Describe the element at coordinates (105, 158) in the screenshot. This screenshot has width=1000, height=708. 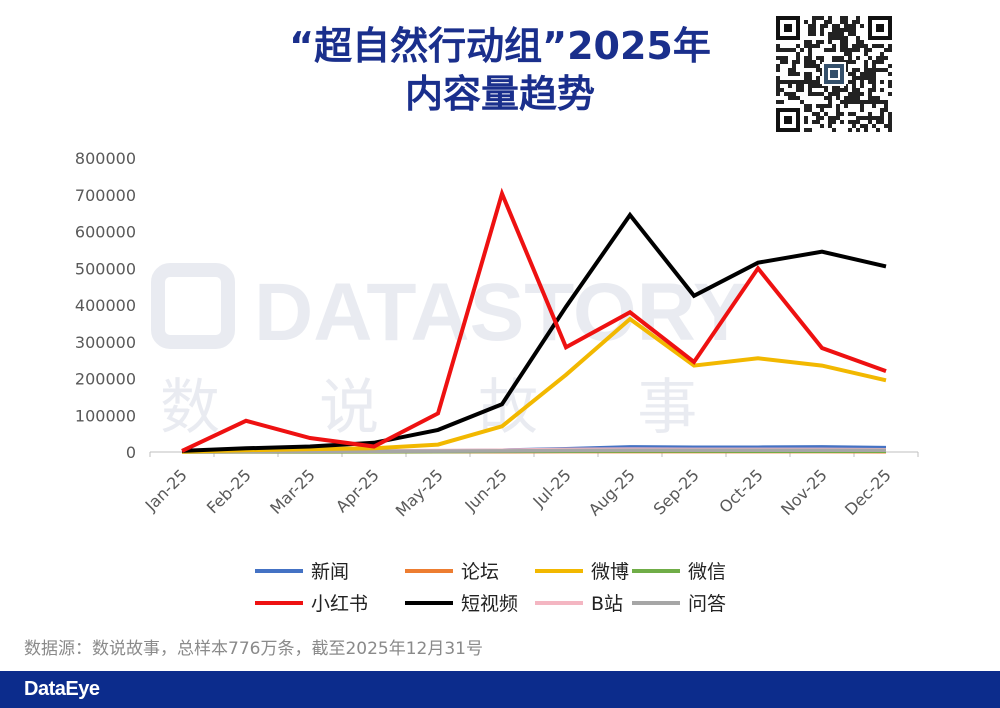
I see `y-tick-label: 800000` at that location.